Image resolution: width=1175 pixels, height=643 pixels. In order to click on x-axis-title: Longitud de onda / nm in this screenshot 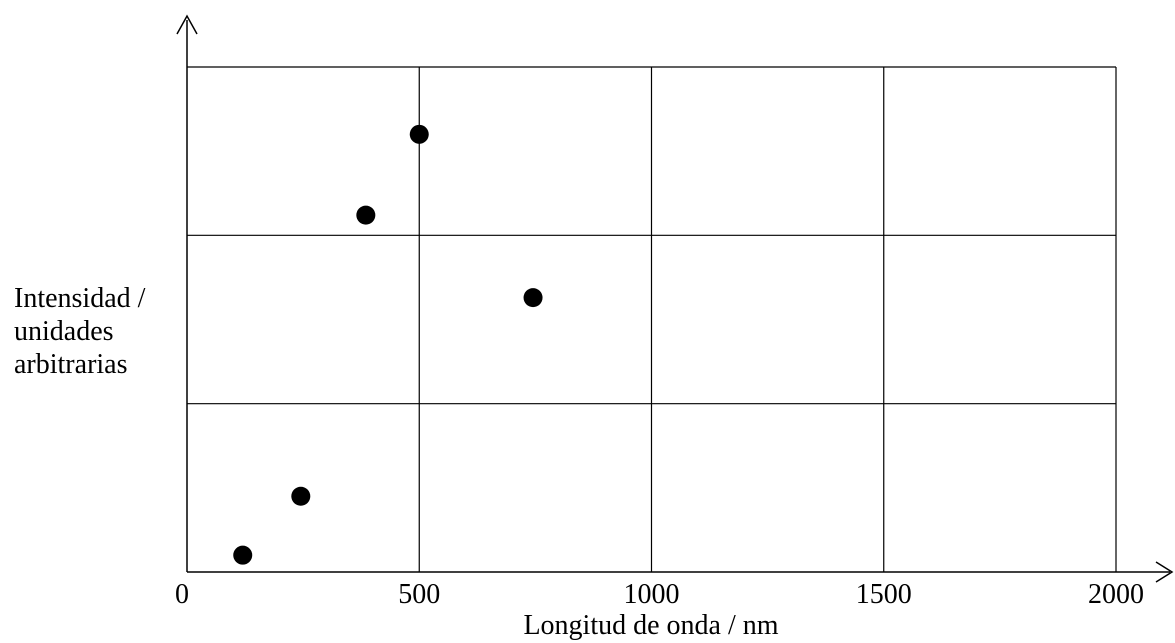, I will do `click(650, 625)`.